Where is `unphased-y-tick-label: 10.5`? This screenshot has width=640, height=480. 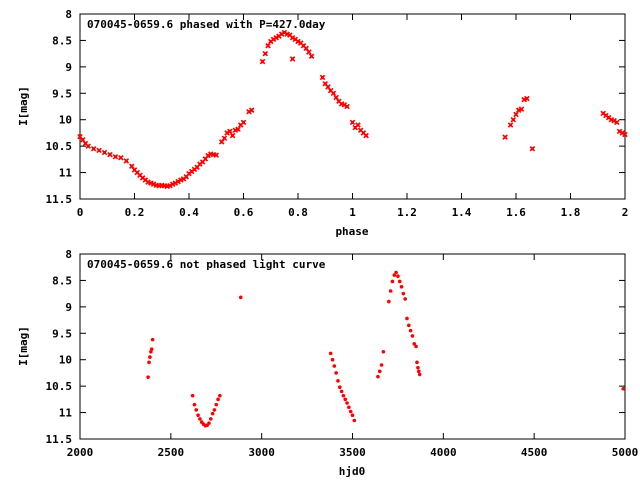 unphased-y-tick-label: 10.5 is located at coordinates (59, 386).